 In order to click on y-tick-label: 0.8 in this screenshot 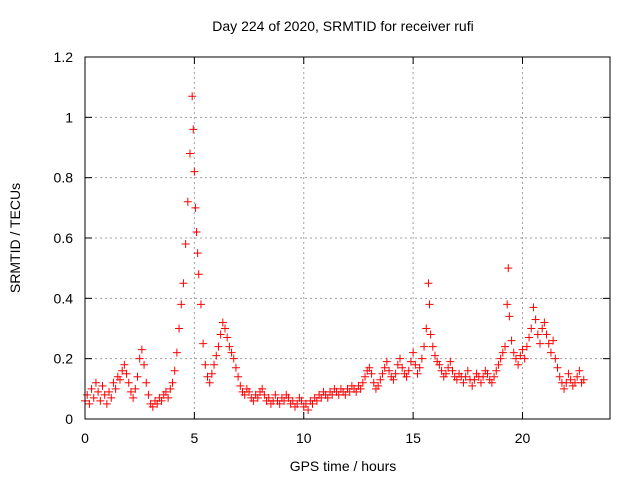, I will do `click(64, 178)`.